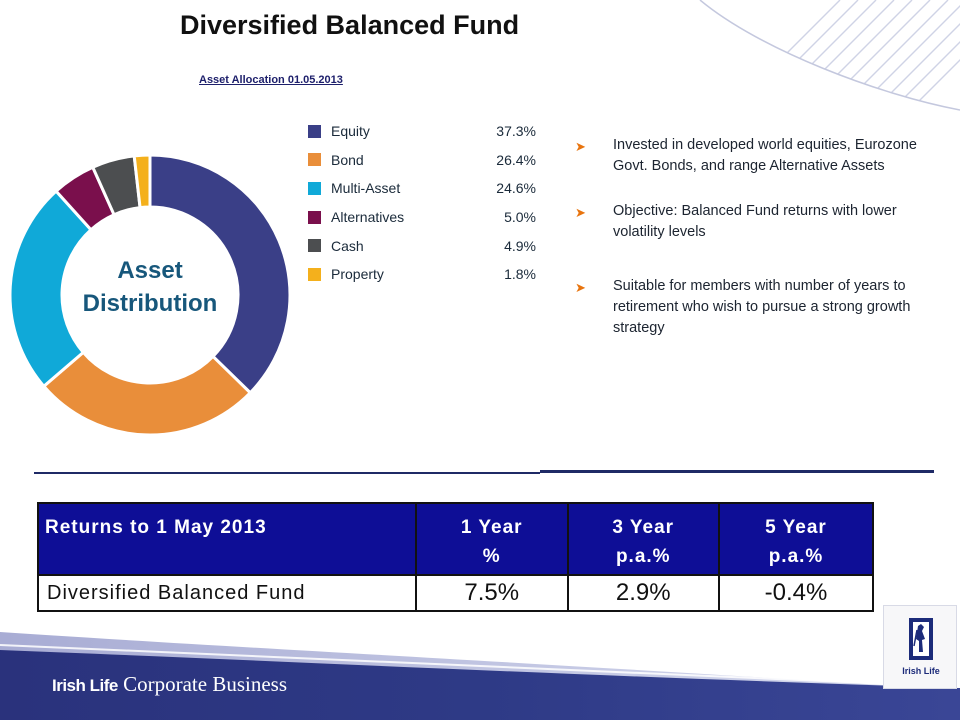  Describe the element at coordinates (347, 245) in the screenshot. I see `legend-label-cash: Cash` at that location.